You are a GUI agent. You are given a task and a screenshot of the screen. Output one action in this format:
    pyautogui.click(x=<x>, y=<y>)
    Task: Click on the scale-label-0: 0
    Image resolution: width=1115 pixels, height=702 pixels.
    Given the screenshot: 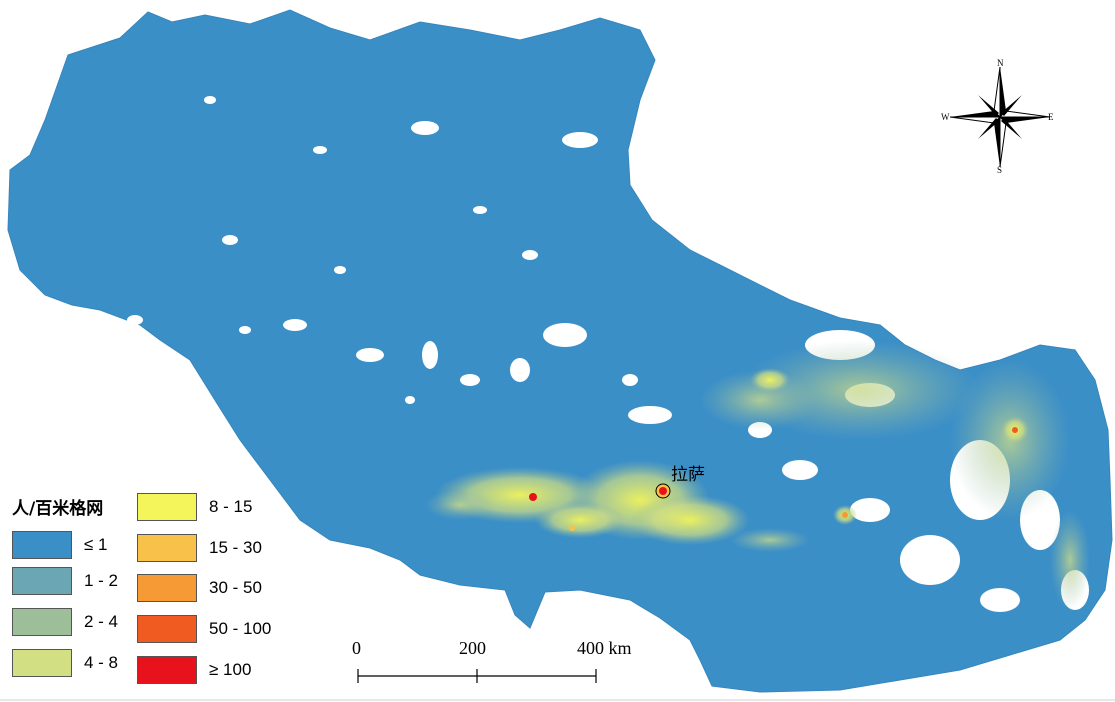 What is the action you would take?
    pyautogui.click(x=356, y=648)
    